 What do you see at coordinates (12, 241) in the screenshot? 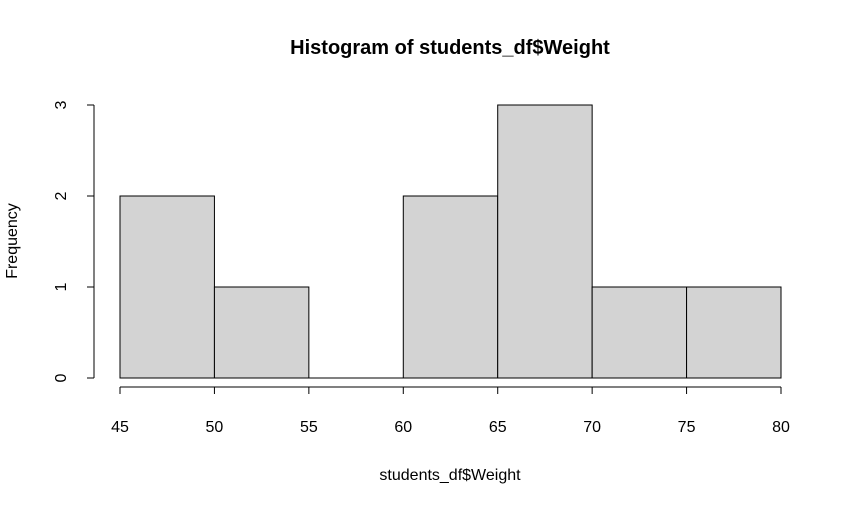
I see `y-axis-label: Frequency` at bounding box center [12, 241].